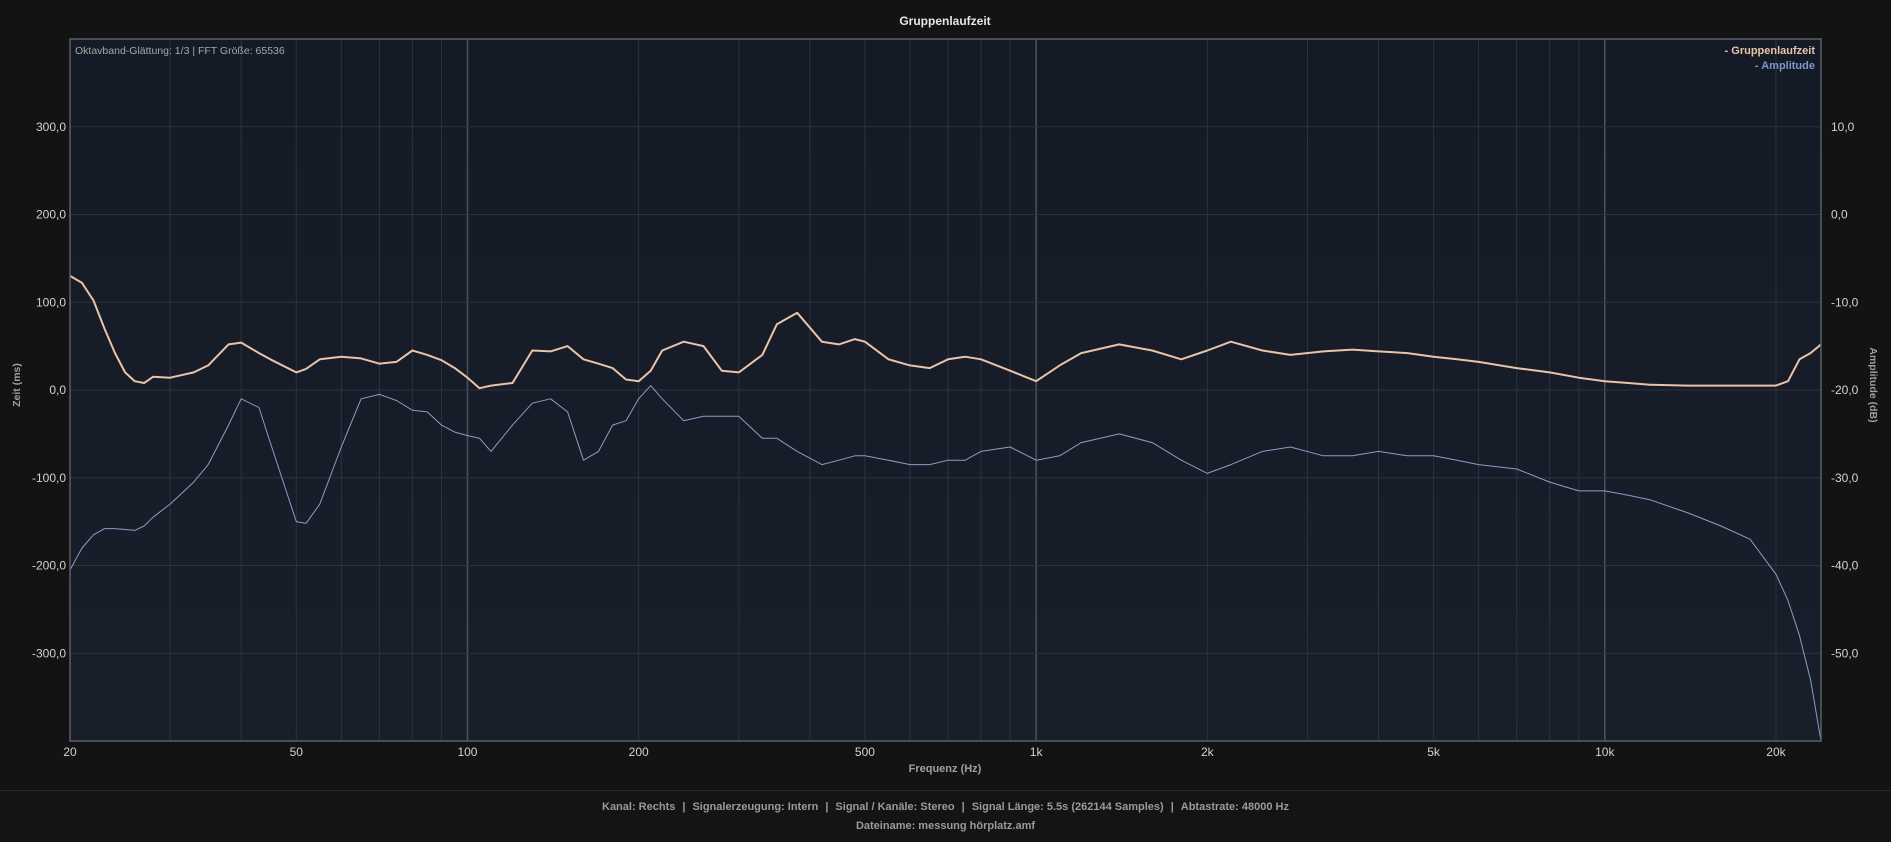  Describe the element at coordinates (49, 566) in the screenshot. I see `y-left-tick-label: -200,0` at that location.